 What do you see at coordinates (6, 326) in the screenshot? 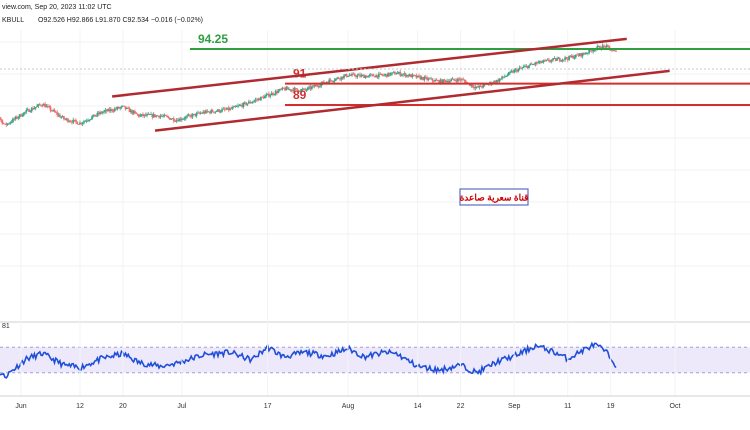
I see `rsi-label: 81` at bounding box center [6, 326].